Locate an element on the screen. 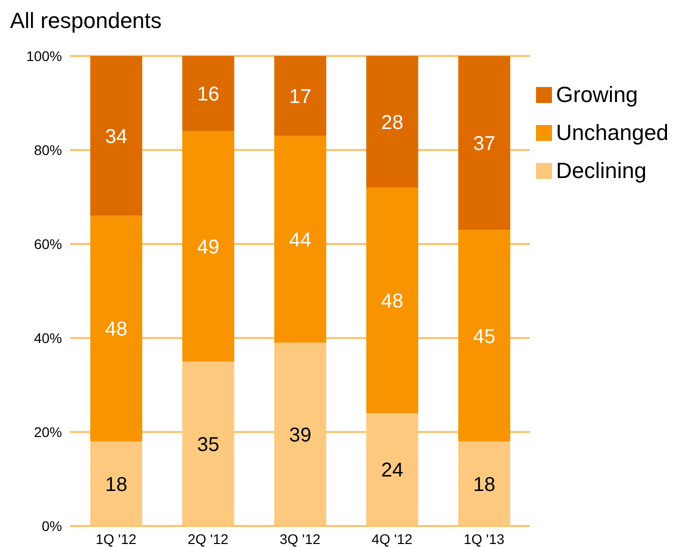 This screenshot has width=690, height=548. data-label: 16 is located at coordinates (208, 95).